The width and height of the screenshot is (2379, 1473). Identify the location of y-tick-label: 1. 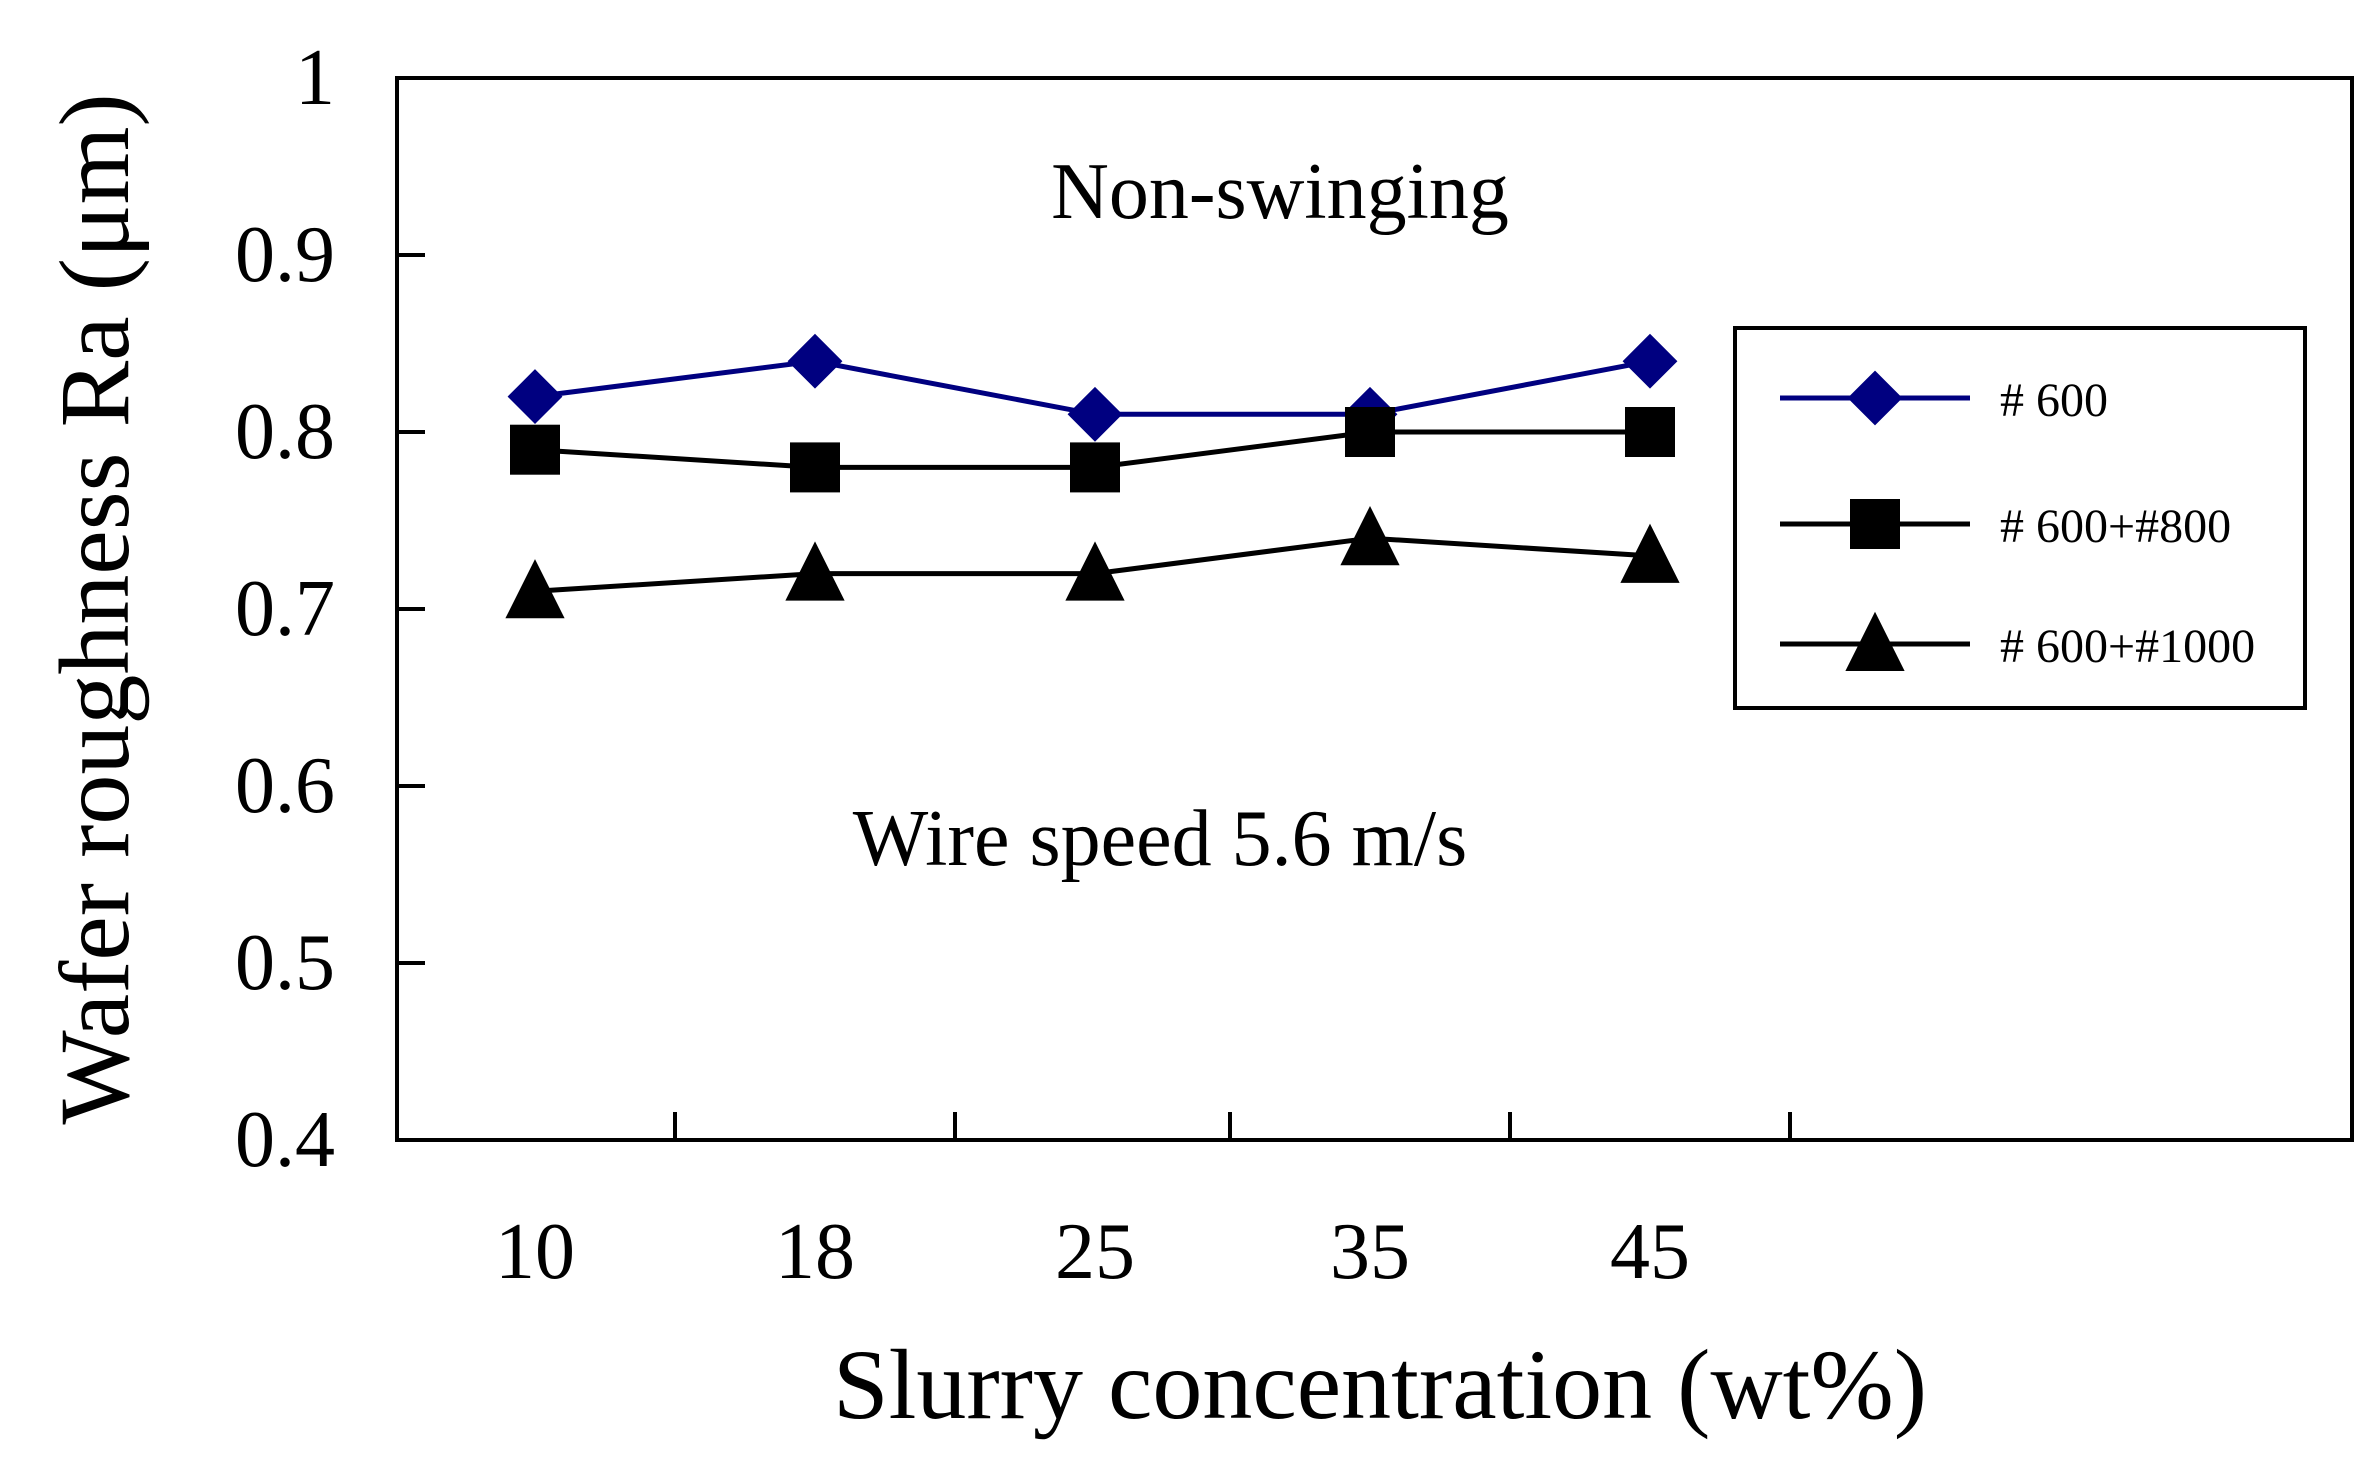
(315, 78).